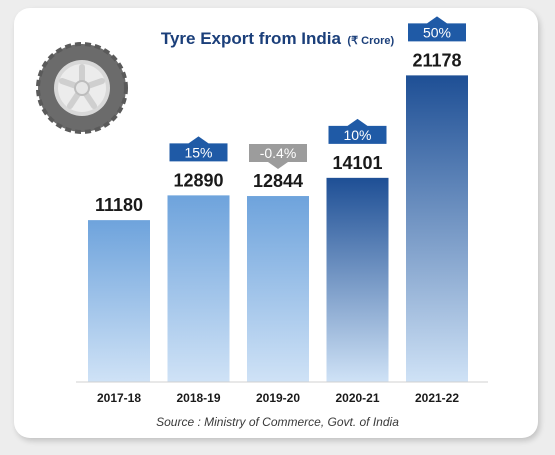 This screenshot has height=455, width=555. I want to click on category-label: 2017-18, so click(119, 398).